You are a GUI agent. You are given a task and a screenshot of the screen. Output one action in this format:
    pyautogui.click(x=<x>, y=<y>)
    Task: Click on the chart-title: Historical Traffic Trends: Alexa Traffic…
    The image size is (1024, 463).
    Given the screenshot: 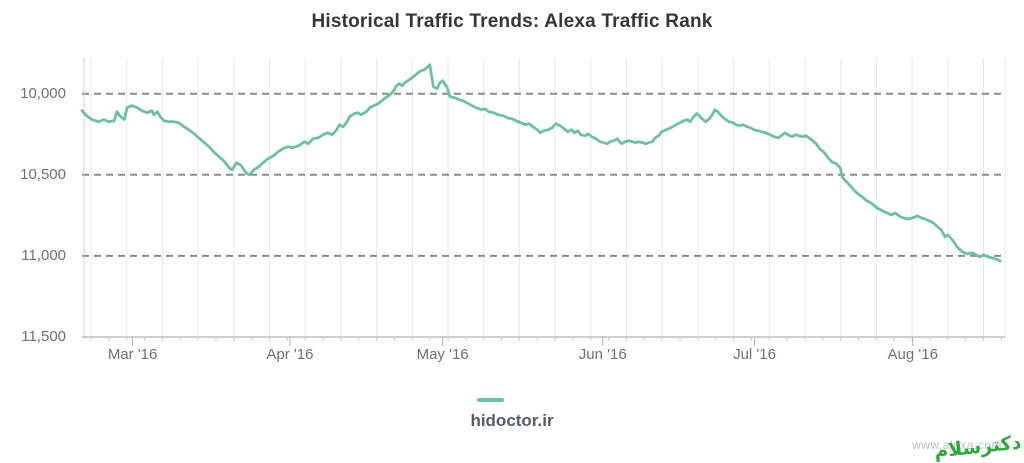 What is the action you would take?
    pyautogui.click(x=512, y=21)
    